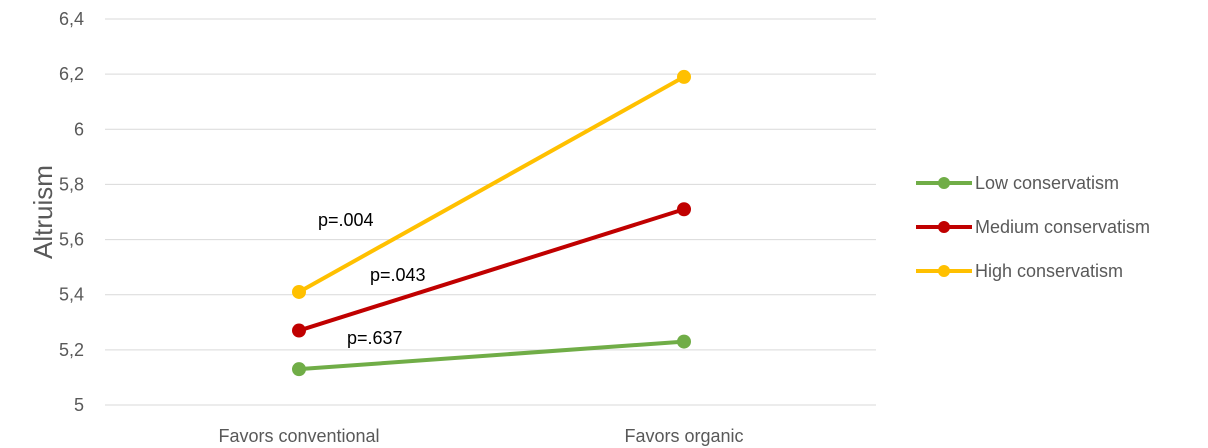 This screenshot has height=448, width=1208. What do you see at coordinates (71, 295) in the screenshot?
I see `y-tick-label: 5,4` at bounding box center [71, 295].